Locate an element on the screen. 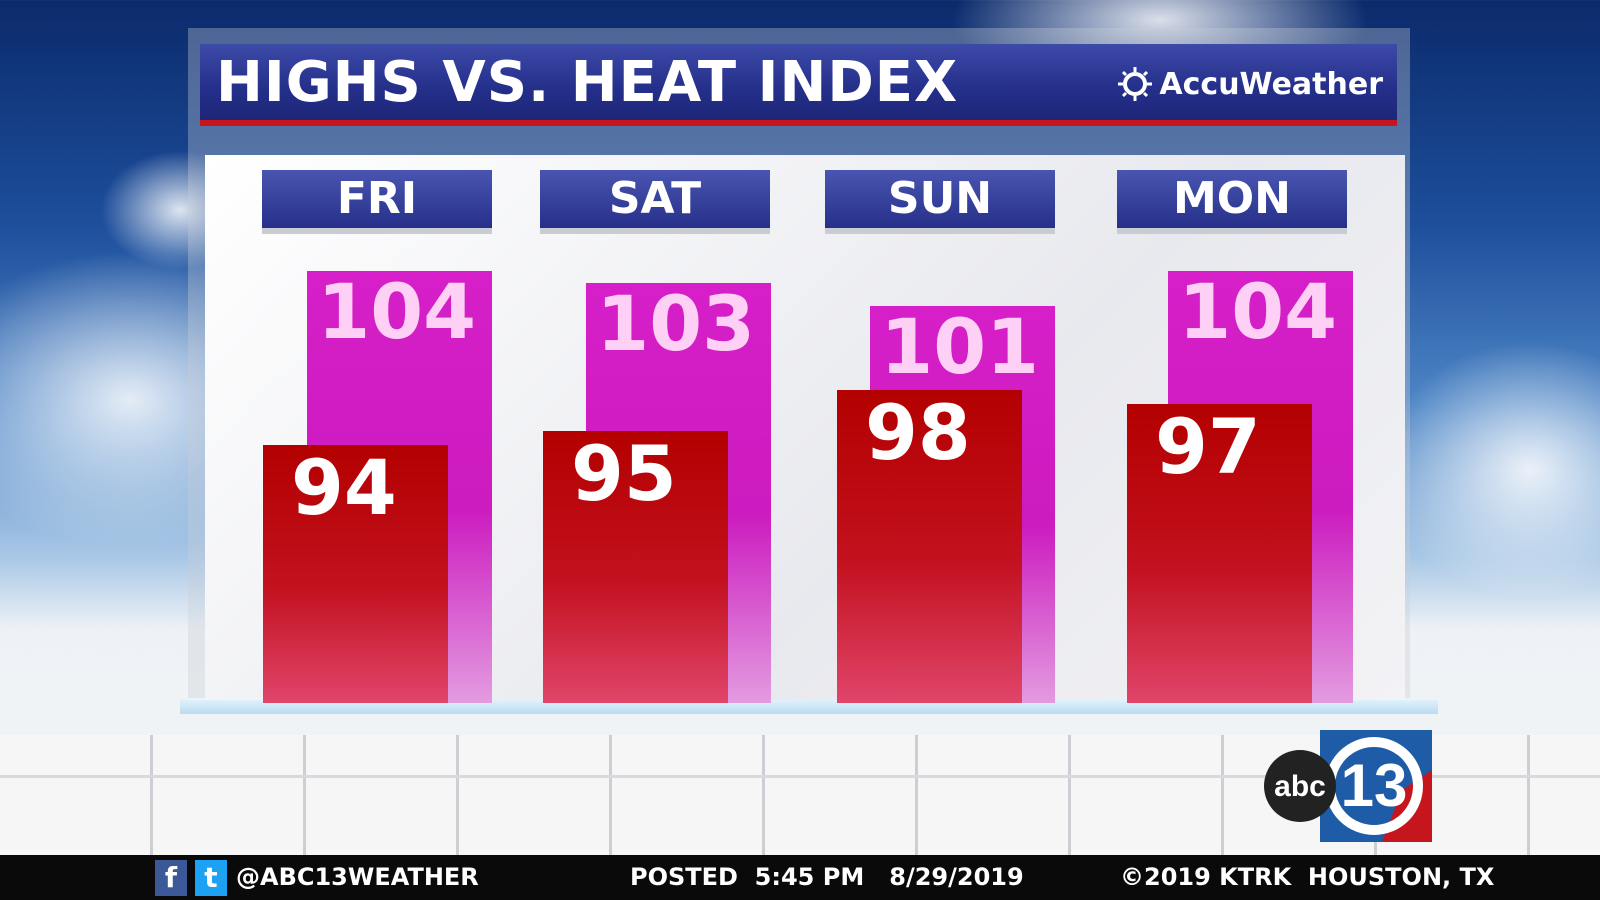  day-label-sat: SAT is located at coordinates (655, 202).